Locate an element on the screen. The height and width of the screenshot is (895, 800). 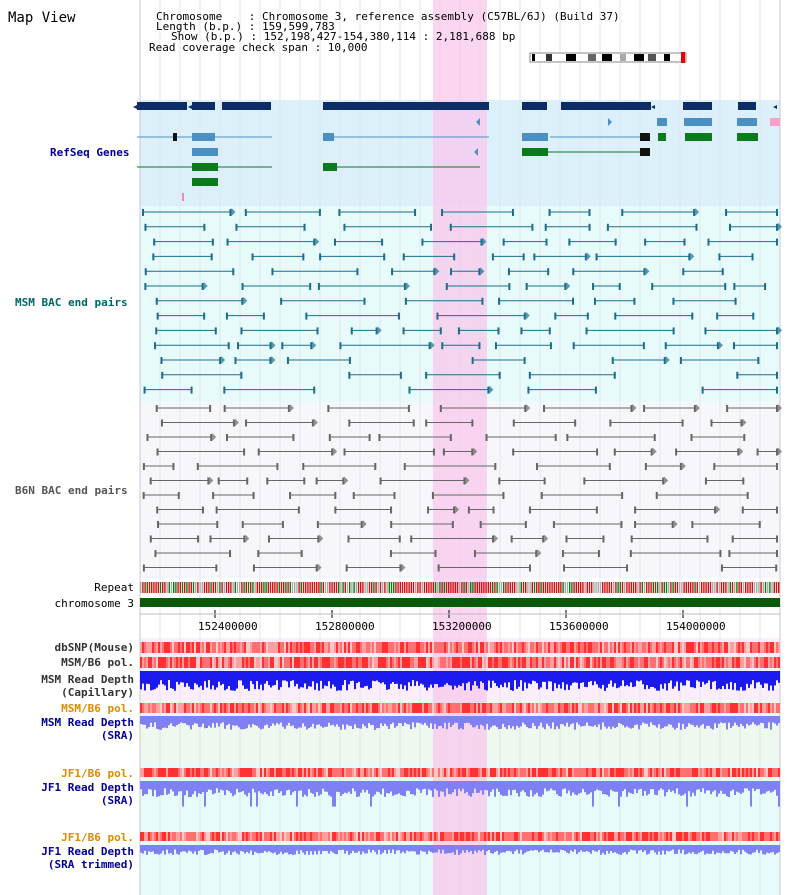
gene-exon is located at coordinates (535, 137).